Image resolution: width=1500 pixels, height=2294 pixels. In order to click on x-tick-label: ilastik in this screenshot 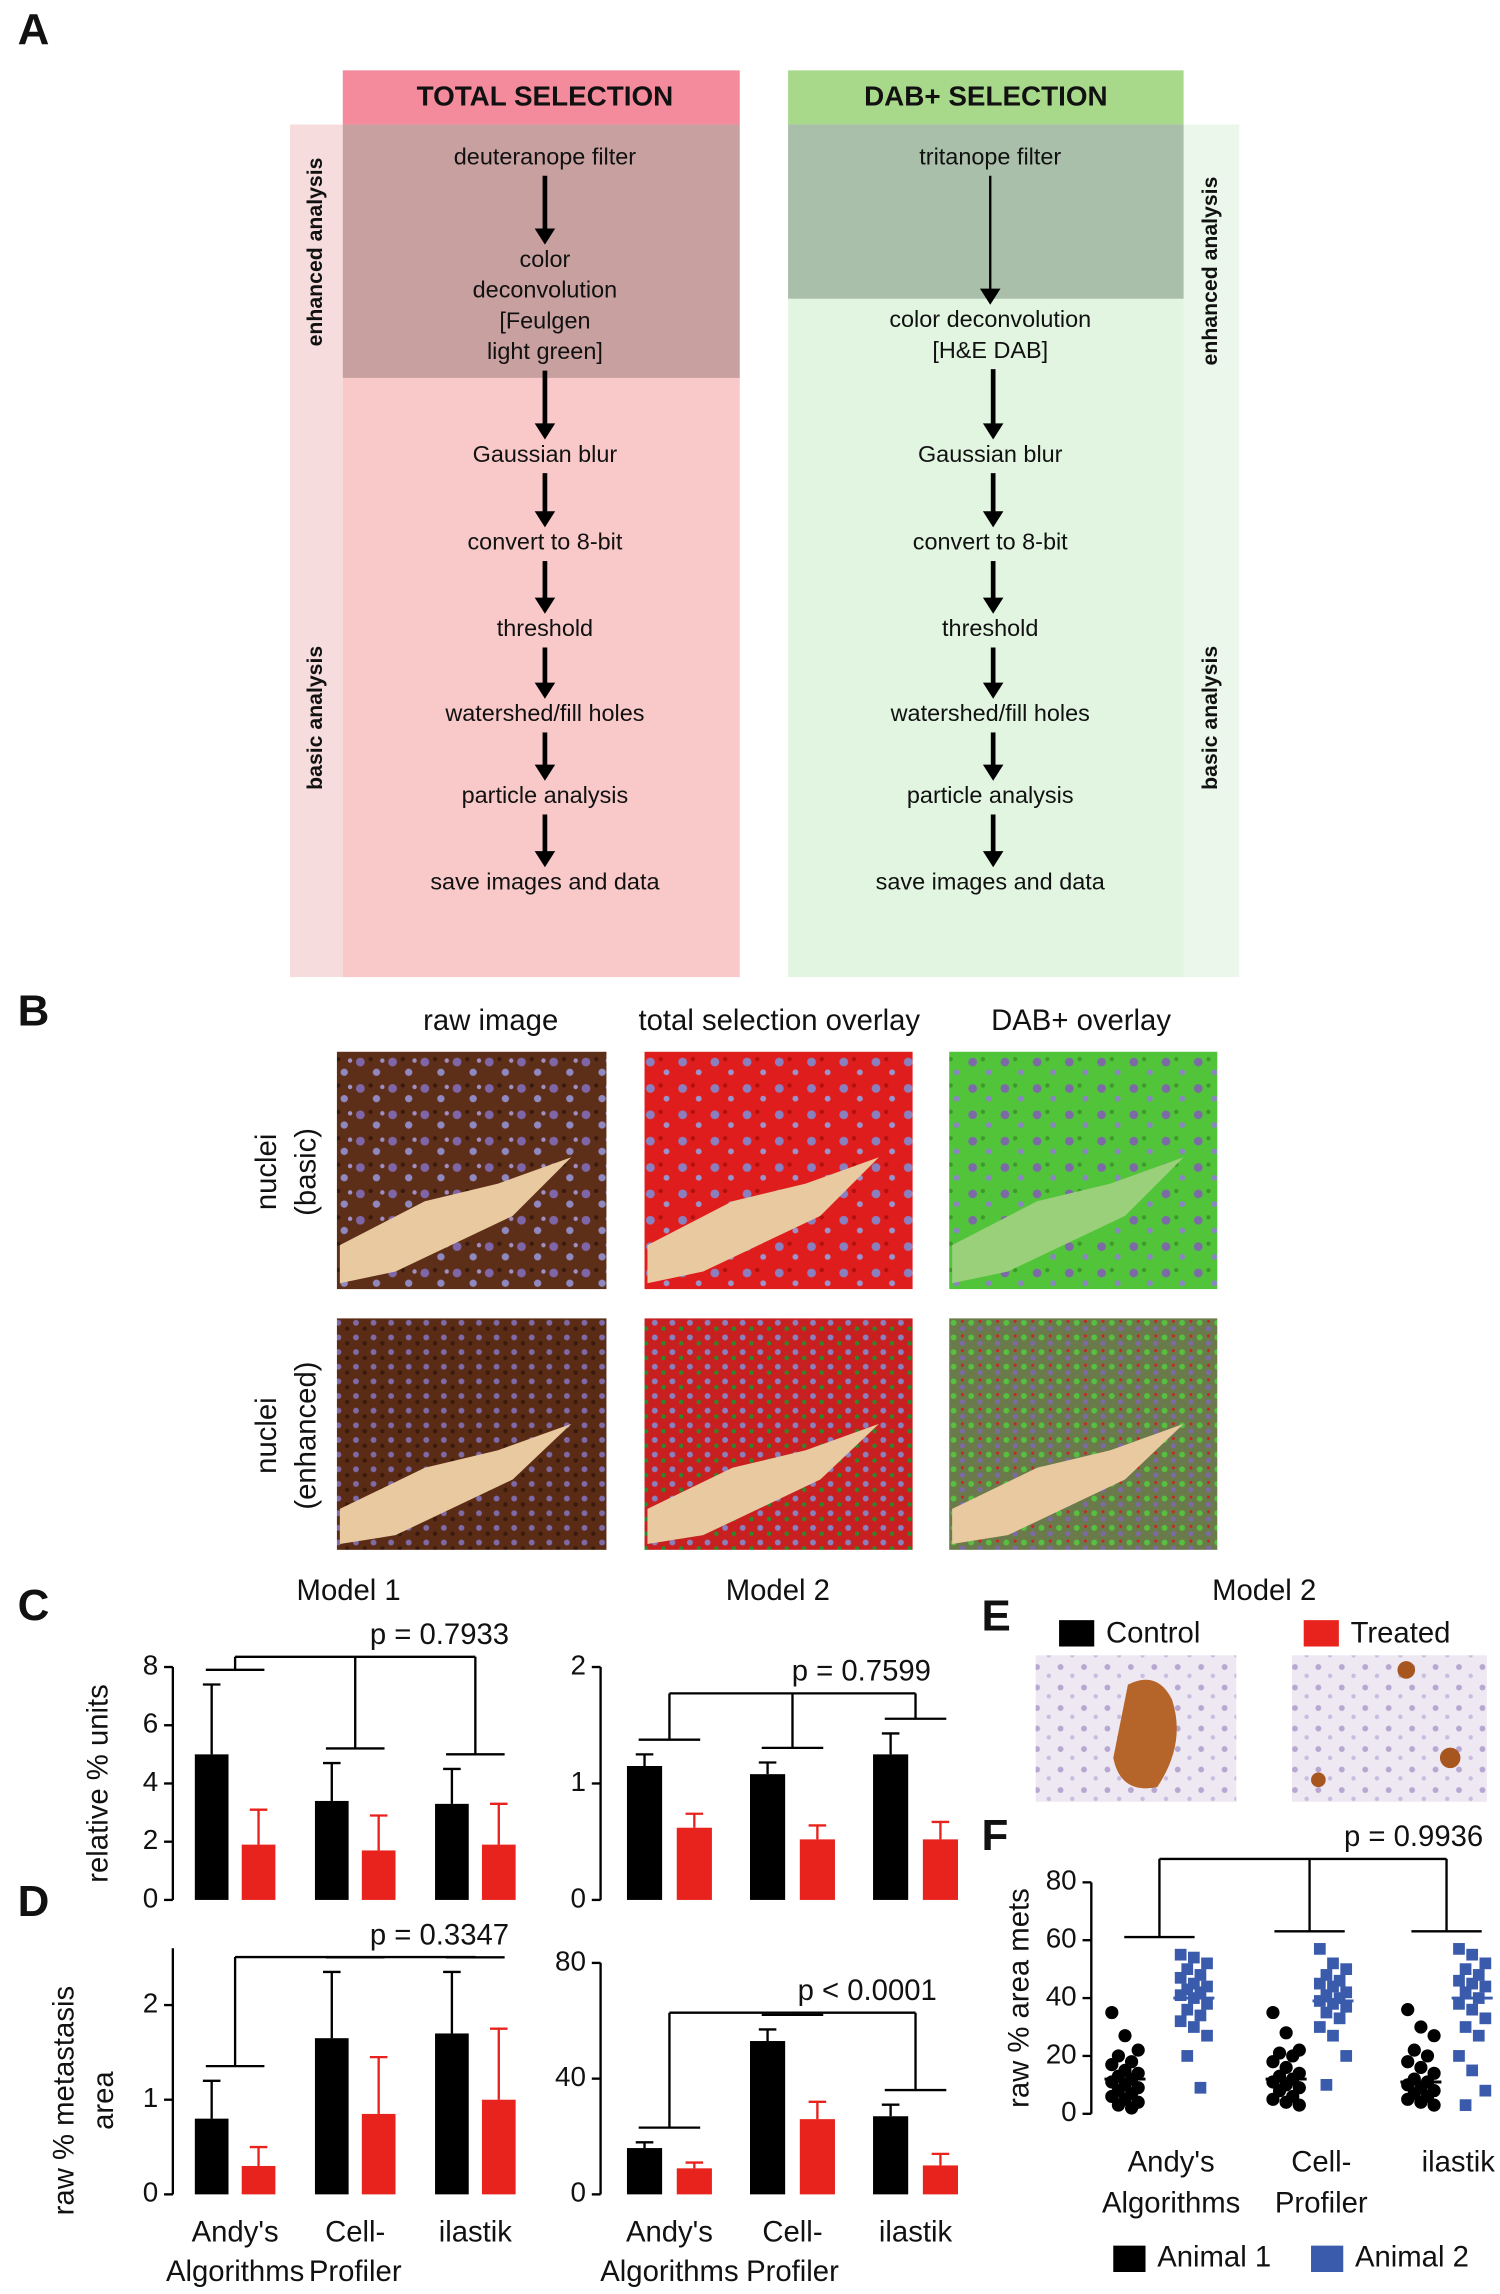, I will do `click(476, 2232)`.